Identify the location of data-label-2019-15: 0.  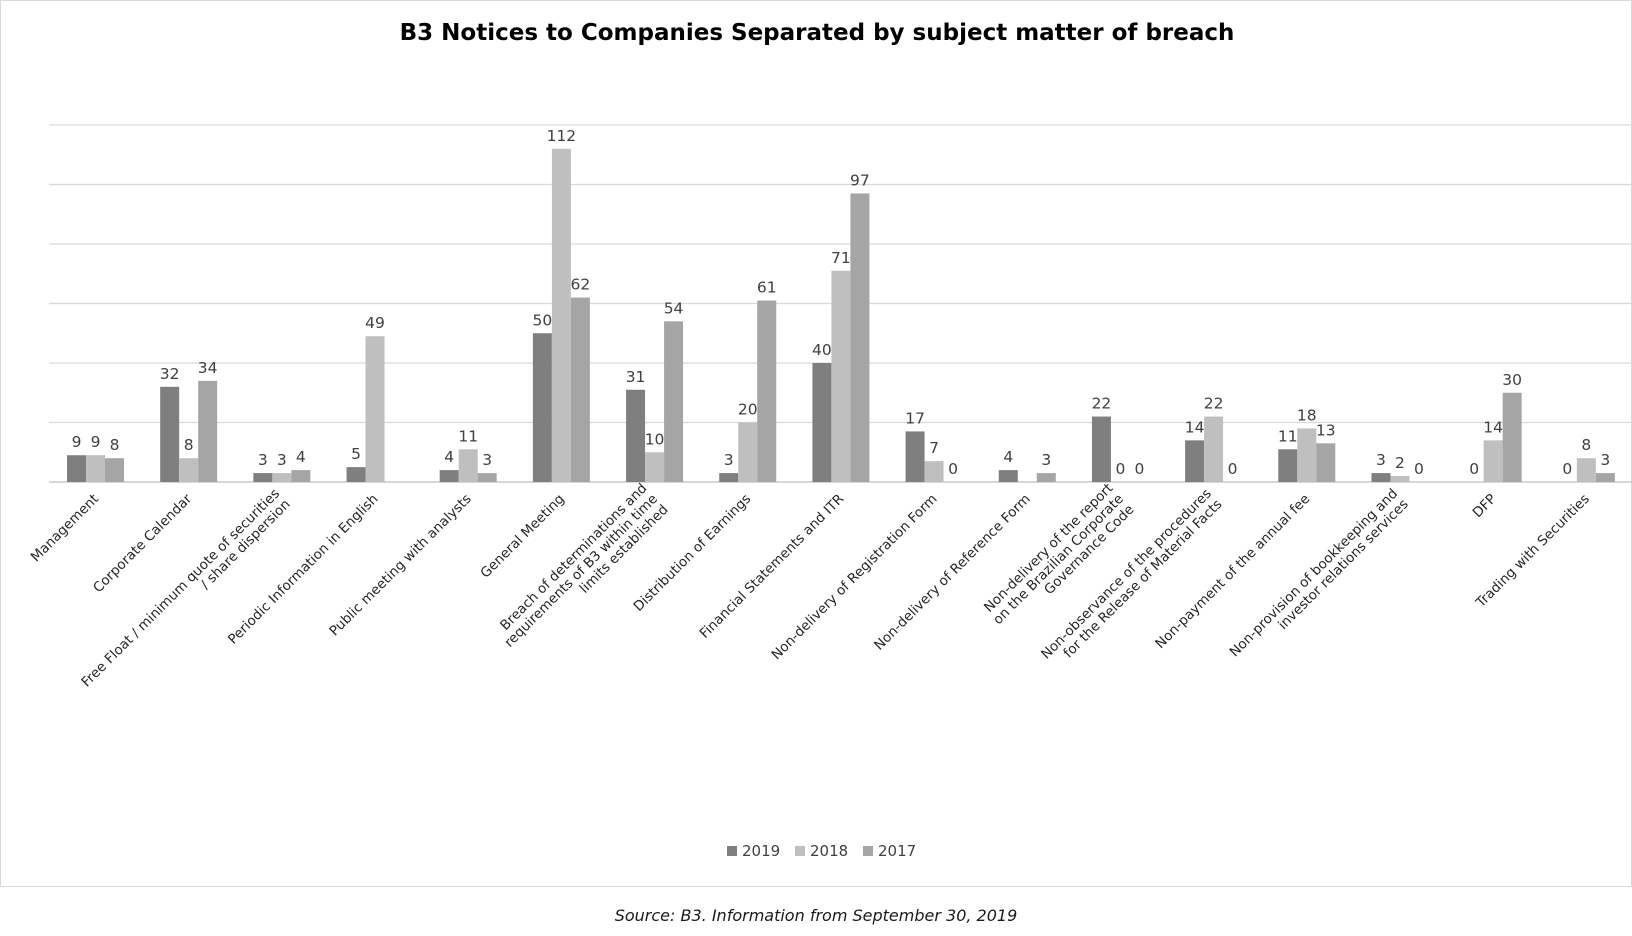
(1474, 469).